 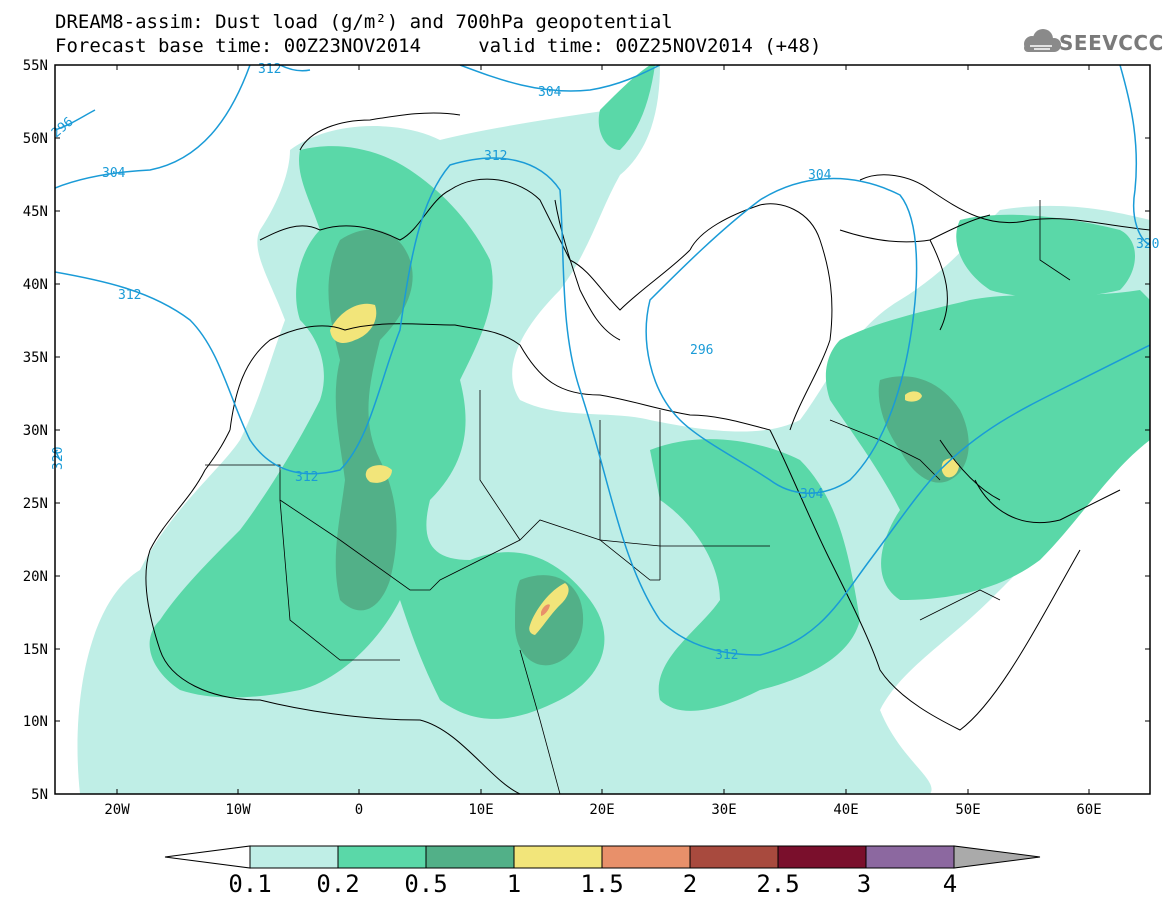 What do you see at coordinates (35, 212) in the screenshot?
I see `latitude-label: 45N` at bounding box center [35, 212].